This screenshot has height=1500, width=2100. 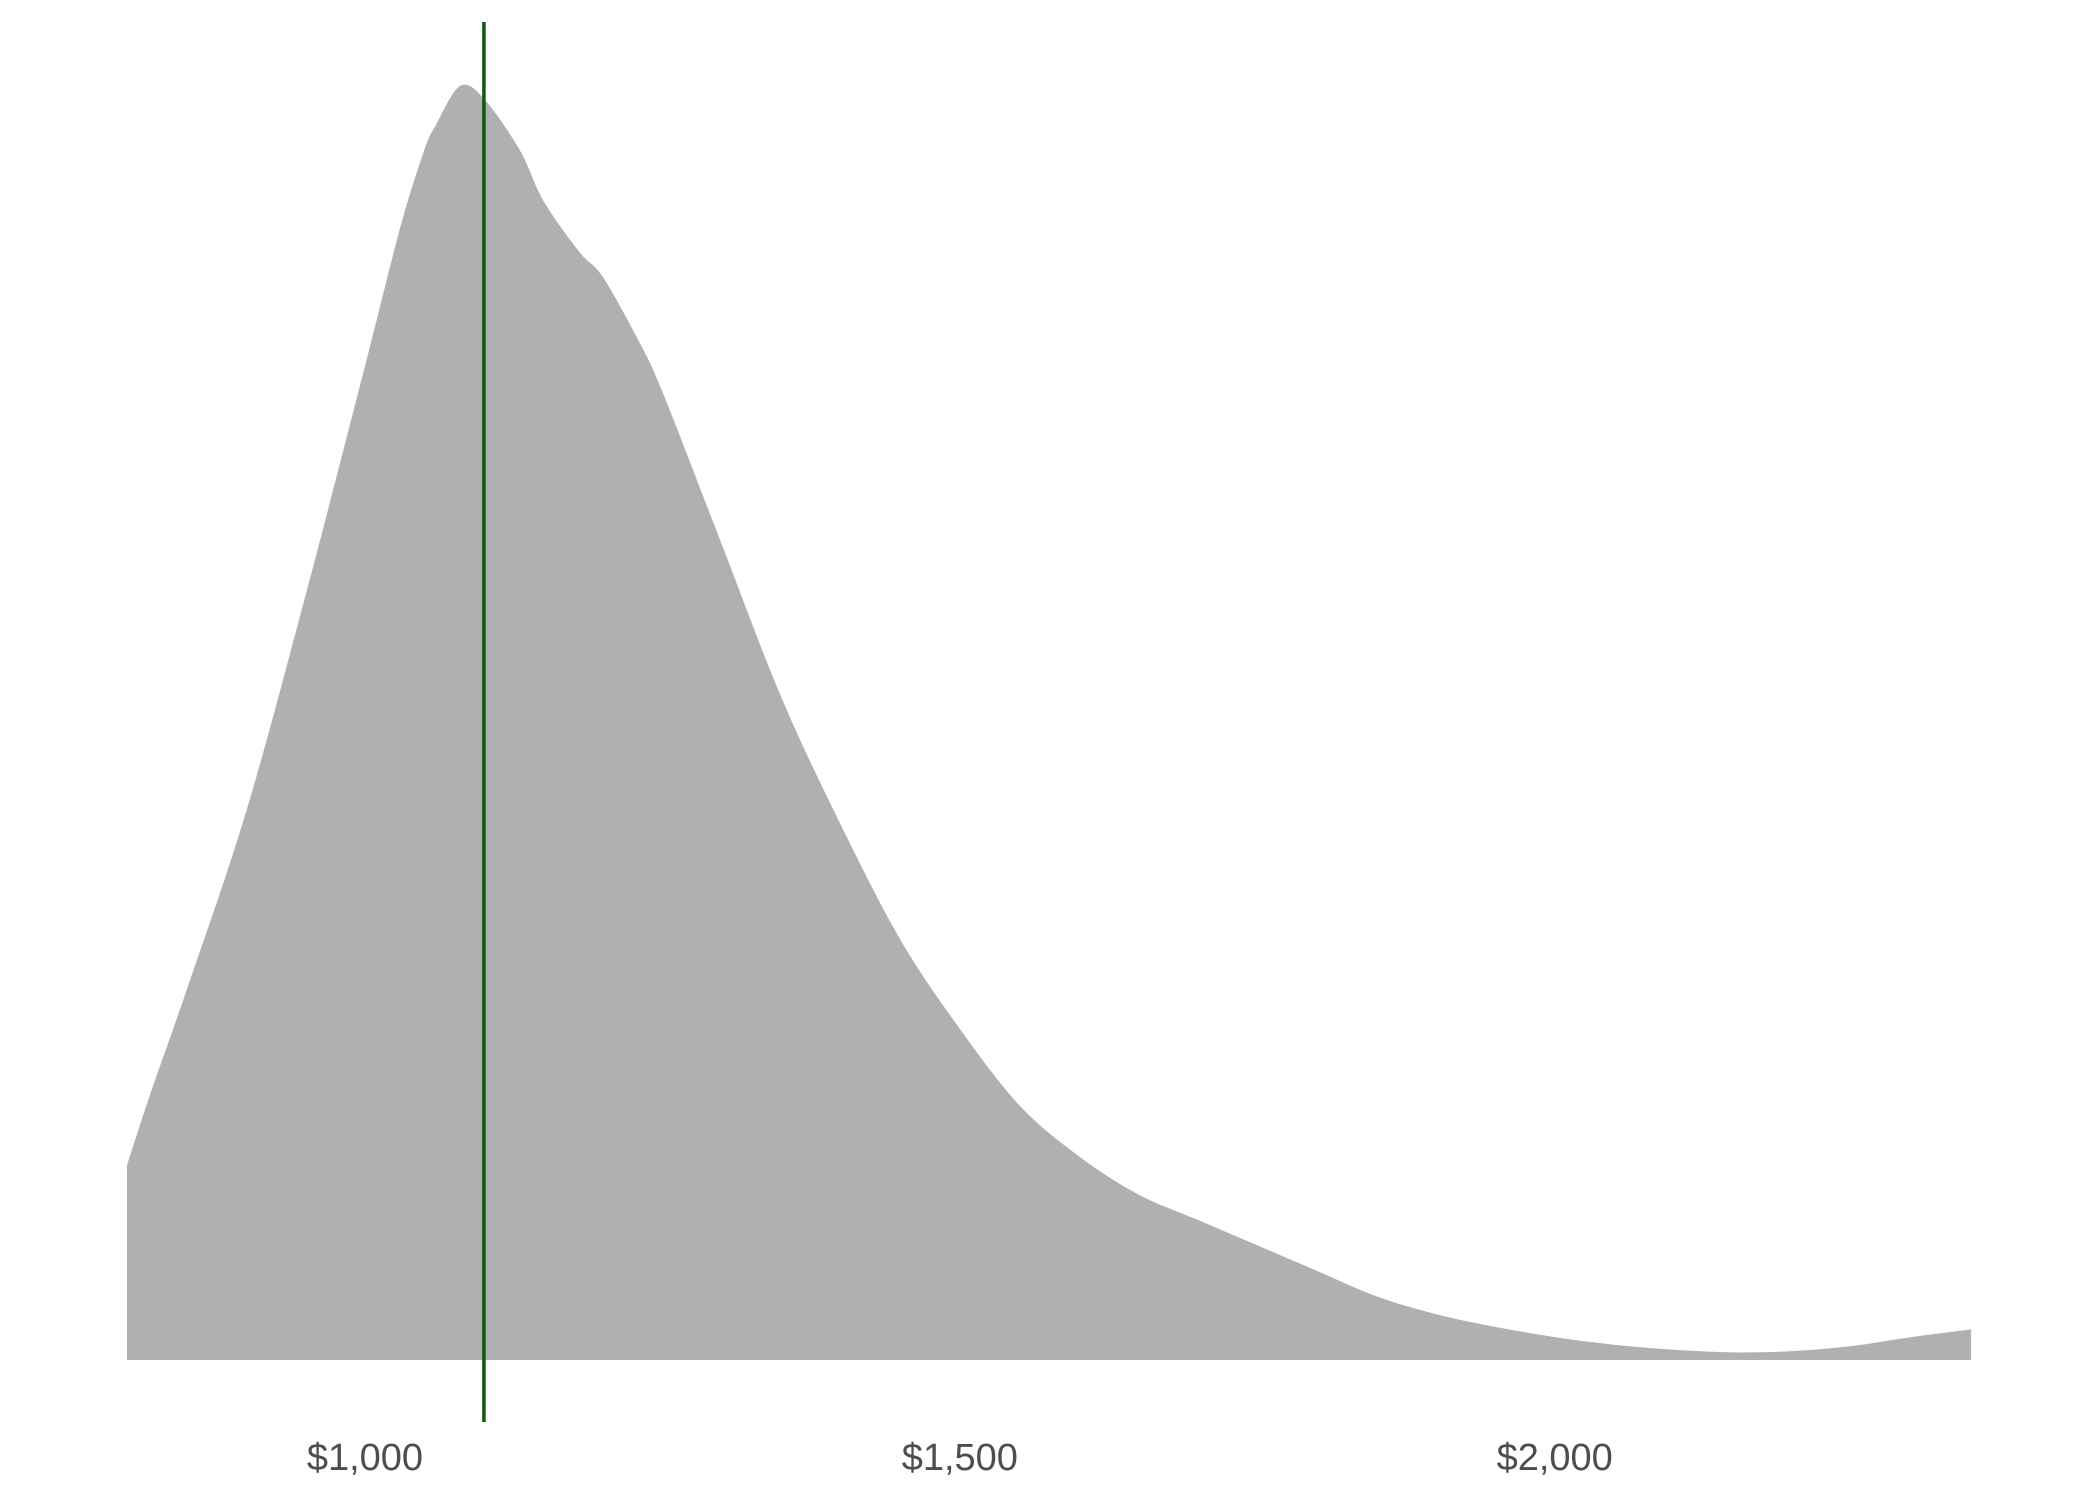 What do you see at coordinates (365, 1458) in the screenshot?
I see `x-tick-label: $1,000` at bounding box center [365, 1458].